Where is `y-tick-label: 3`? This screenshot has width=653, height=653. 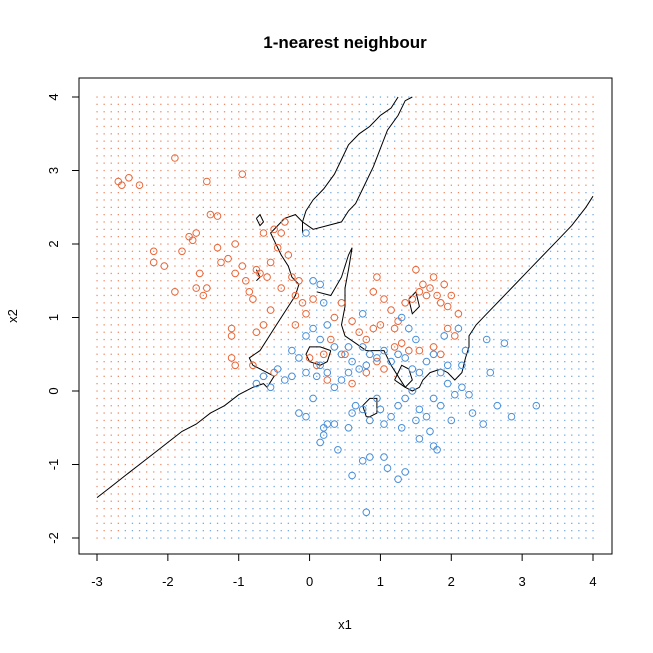 y-tick-label: 3 is located at coordinates (53, 170).